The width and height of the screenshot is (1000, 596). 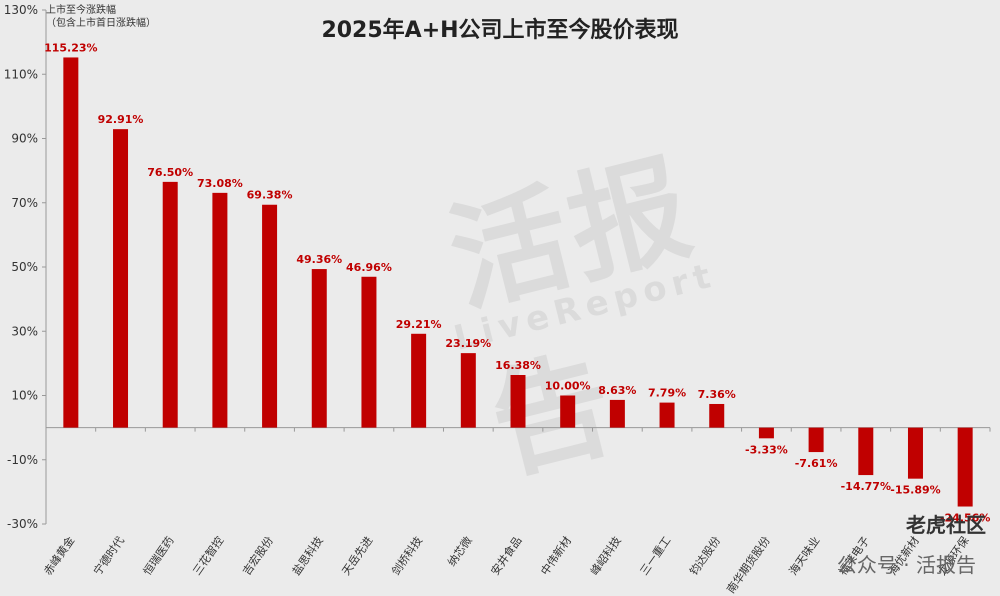 I want to click on category-label: 剑桥科技, so click(x=406, y=556).